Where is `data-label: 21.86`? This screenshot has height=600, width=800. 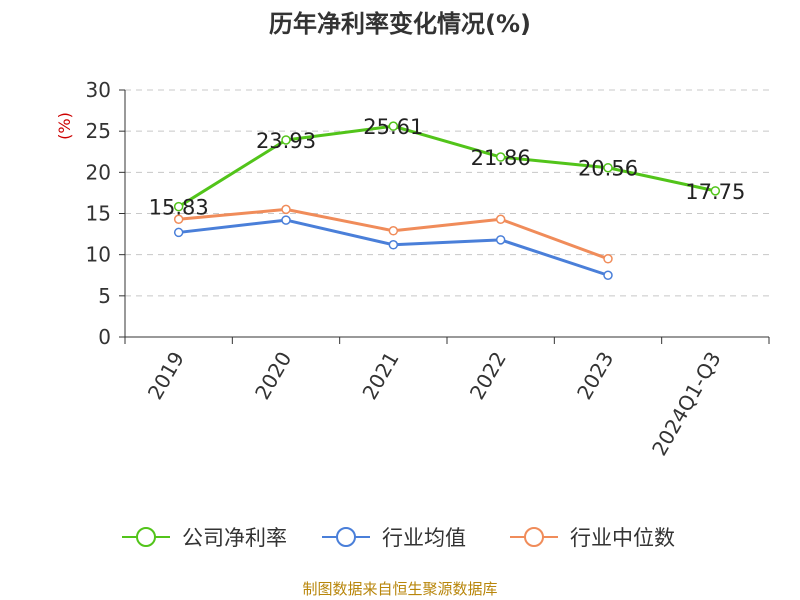
data-label: 21.86 is located at coordinates (501, 158).